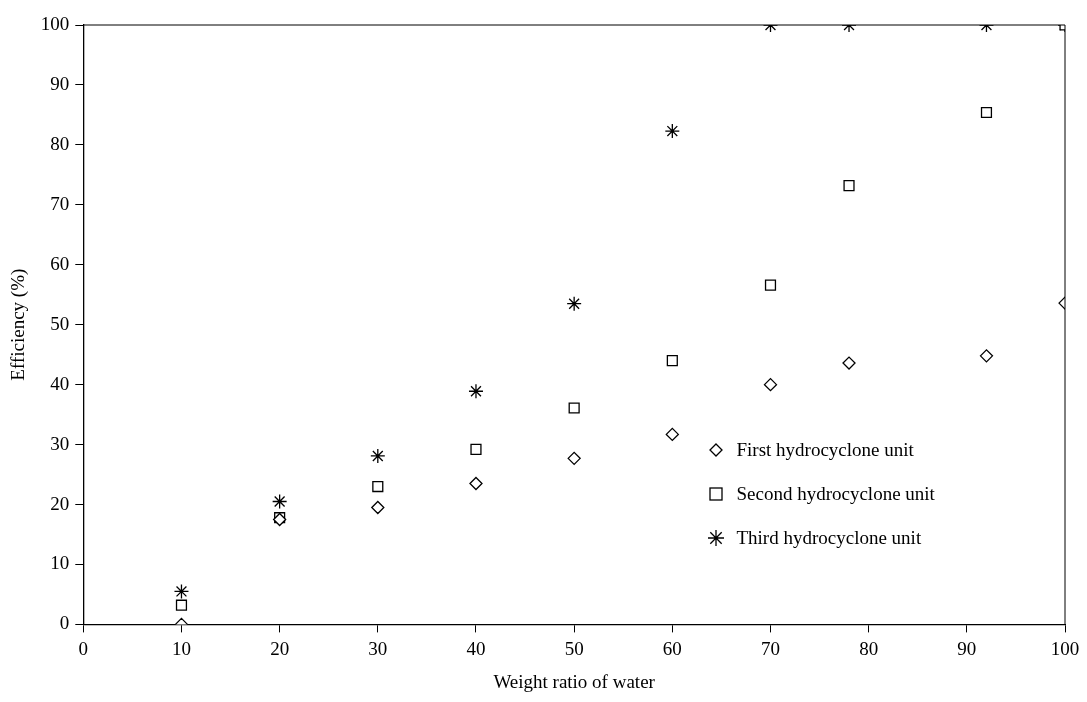  Describe the element at coordinates (280, 648) in the screenshot. I see `x-tick-label: 20` at that location.